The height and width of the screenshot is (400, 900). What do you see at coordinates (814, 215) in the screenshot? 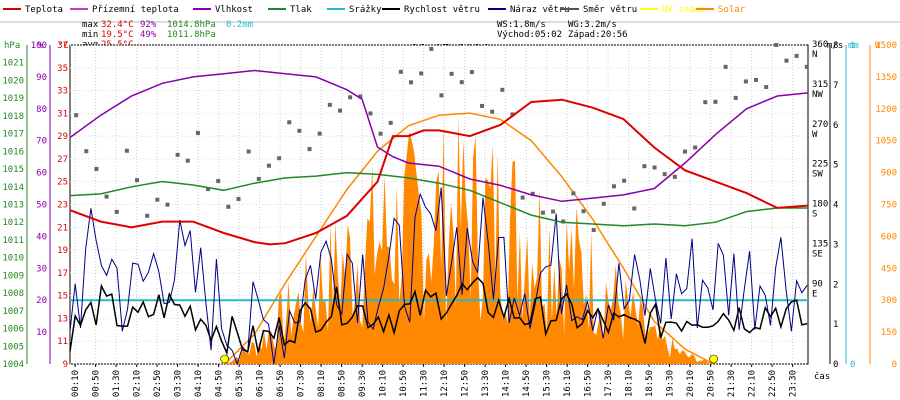
I see `wind-dir-tick-2: S` at bounding box center [814, 215].